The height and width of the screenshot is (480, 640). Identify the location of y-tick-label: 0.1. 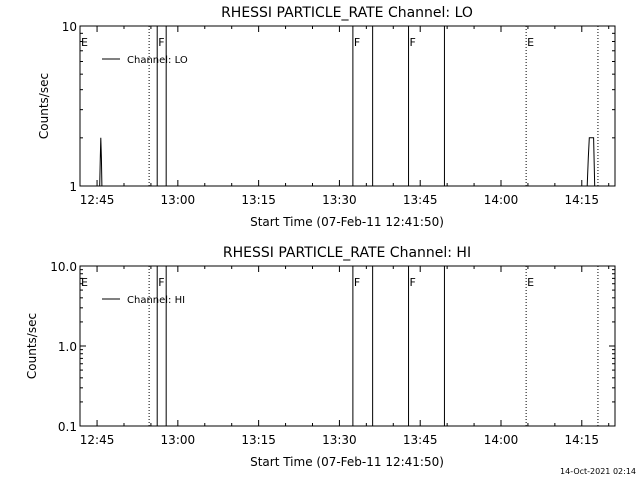
(67, 427).